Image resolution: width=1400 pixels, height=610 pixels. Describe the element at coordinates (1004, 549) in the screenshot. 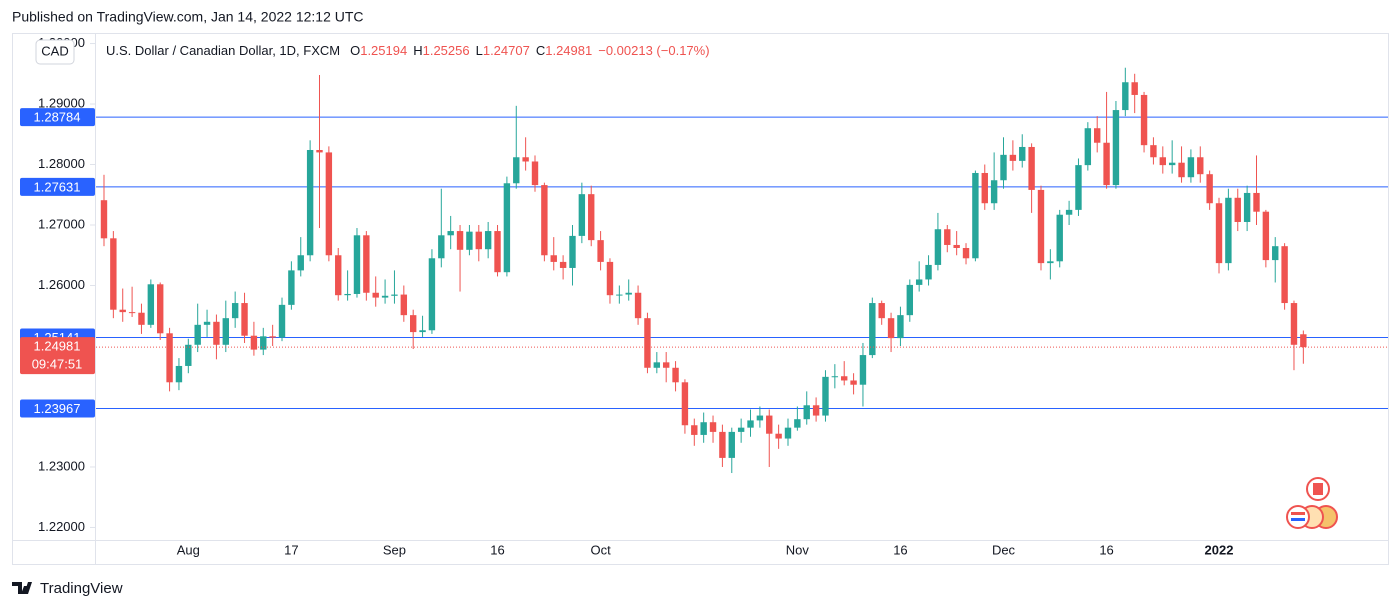

I see `x-tick-label: Dec` at that location.